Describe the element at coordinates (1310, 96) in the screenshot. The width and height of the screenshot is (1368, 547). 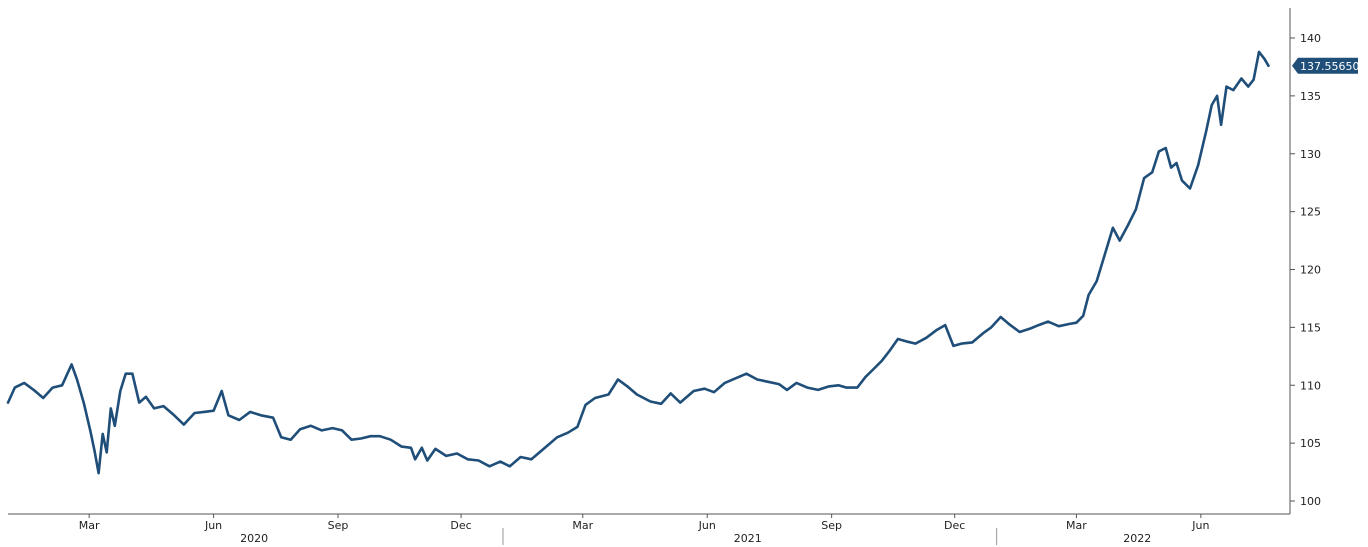
I see `y-tick-label: 135` at that location.